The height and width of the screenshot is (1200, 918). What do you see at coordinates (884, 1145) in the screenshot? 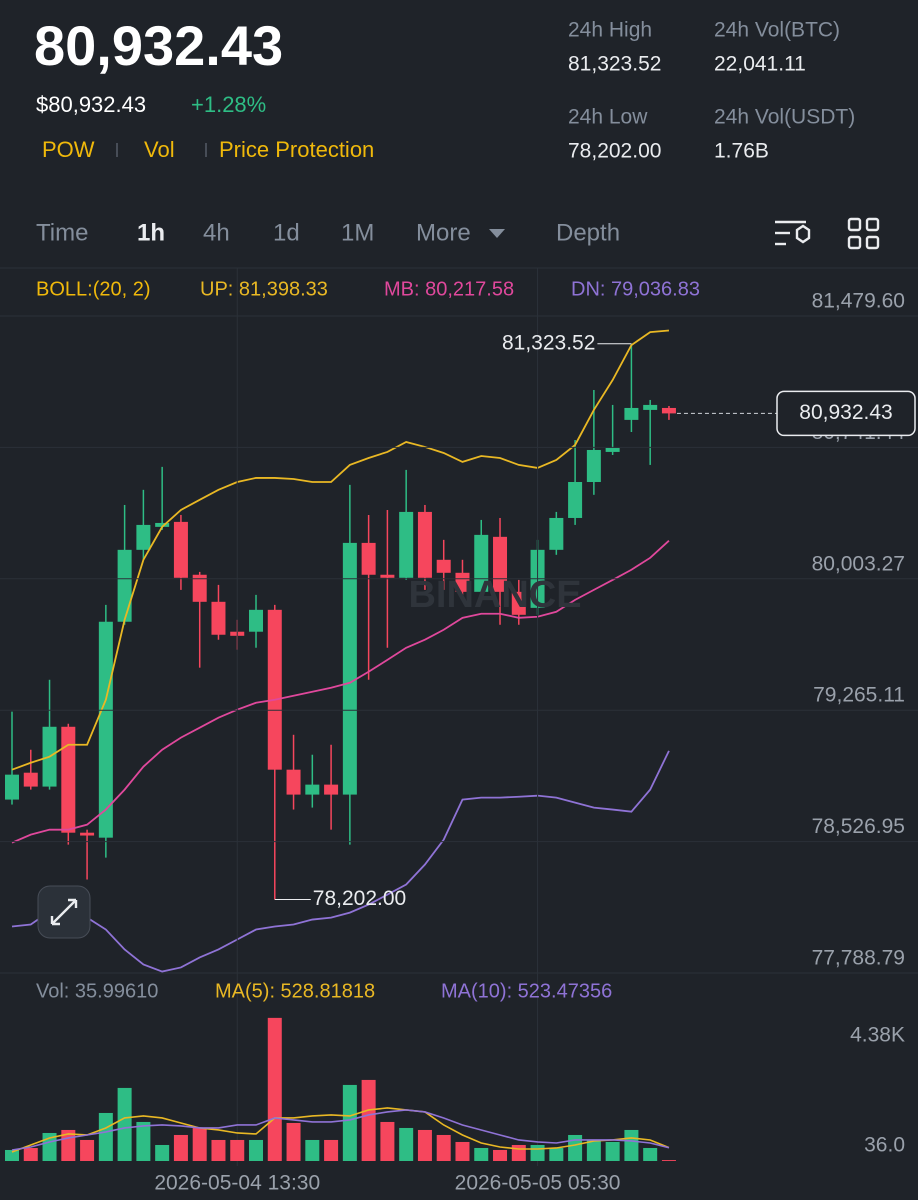
I see `y-tick-label: 36.0` at bounding box center [884, 1145].